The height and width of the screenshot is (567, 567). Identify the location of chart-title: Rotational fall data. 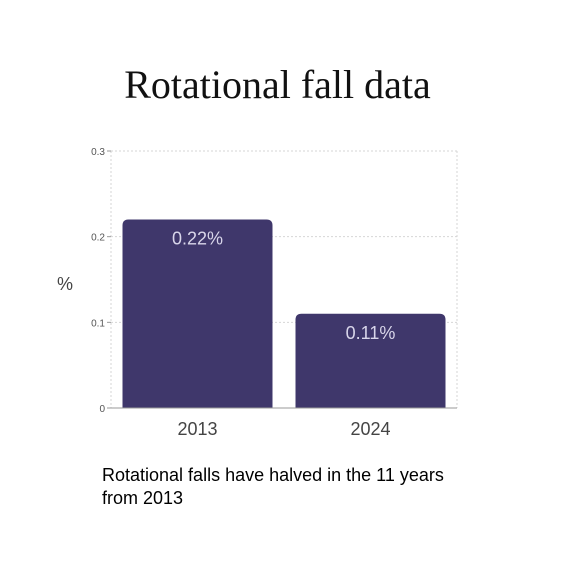
(277, 84).